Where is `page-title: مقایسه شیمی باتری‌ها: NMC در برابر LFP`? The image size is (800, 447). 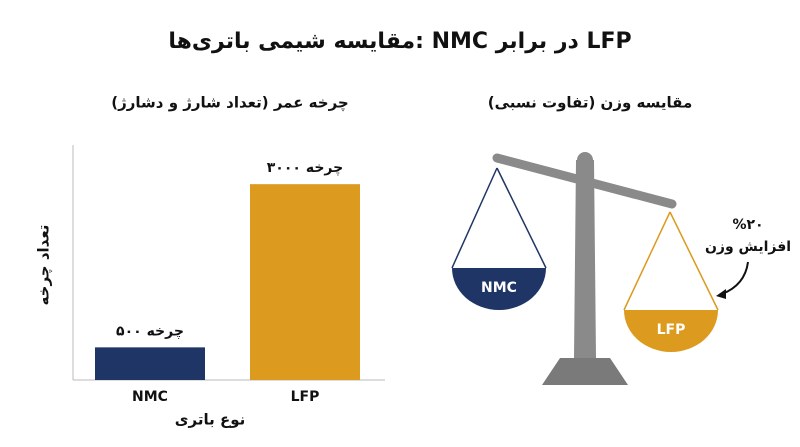 page-title: مقایسه شیمی باتری‌ها: NMC در برابر LFP is located at coordinates (399, 41).